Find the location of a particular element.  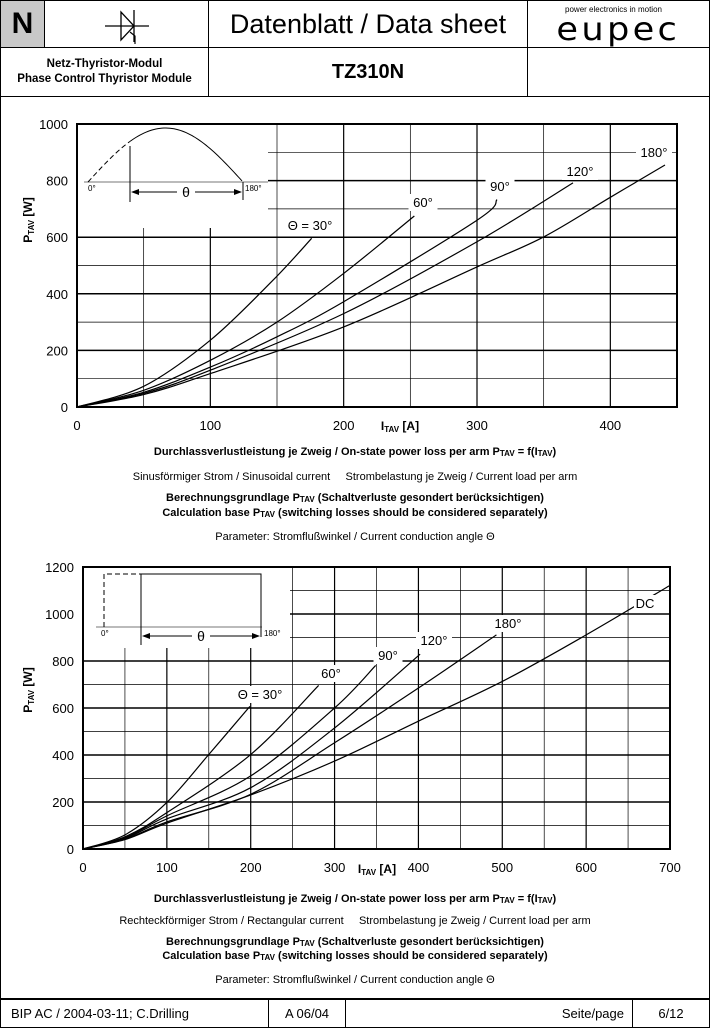

x-tick-label: 500 is located at coordinates (502, 867).